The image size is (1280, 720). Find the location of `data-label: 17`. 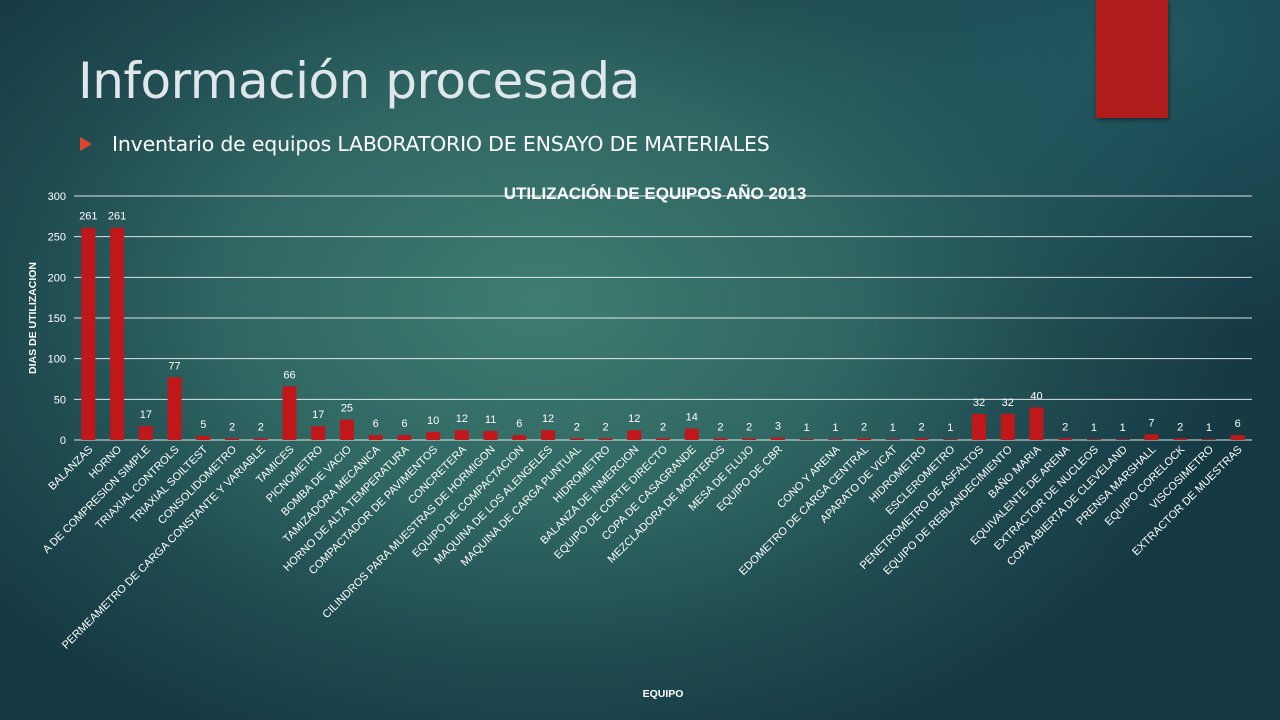

data-label: 17 is located at coordinates (146, 415).